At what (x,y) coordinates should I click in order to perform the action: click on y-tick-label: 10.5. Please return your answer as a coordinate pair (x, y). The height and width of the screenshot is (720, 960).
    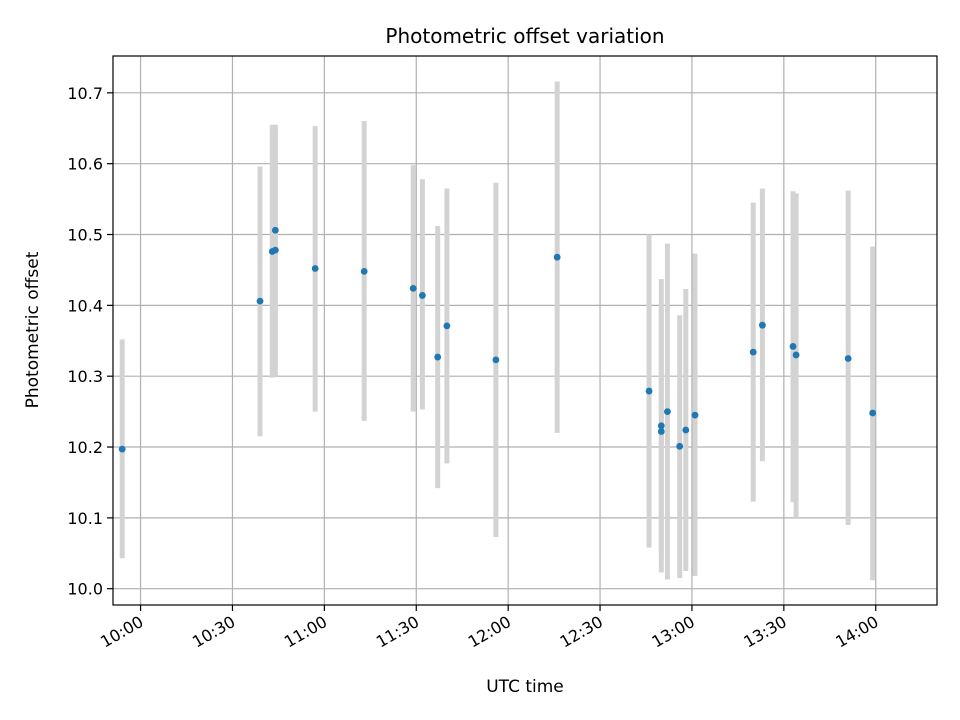
    Looking at the image, I should click on (85, 235).